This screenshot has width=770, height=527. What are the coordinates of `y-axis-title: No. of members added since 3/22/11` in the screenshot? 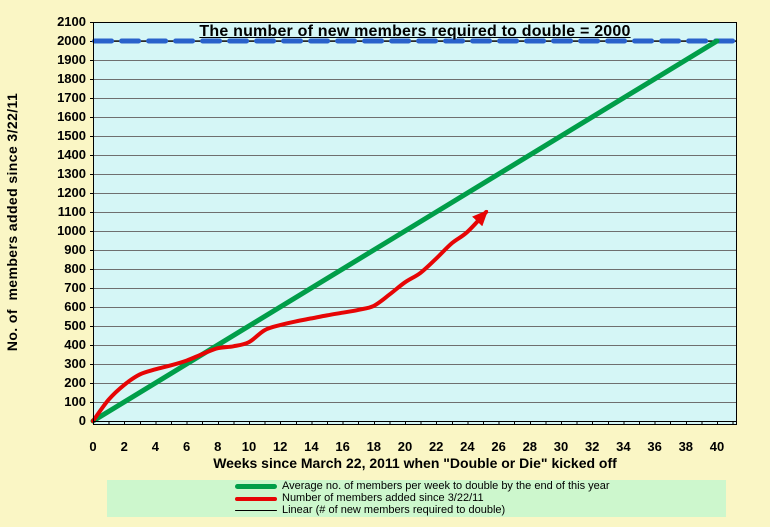 It's located at (12, 222).